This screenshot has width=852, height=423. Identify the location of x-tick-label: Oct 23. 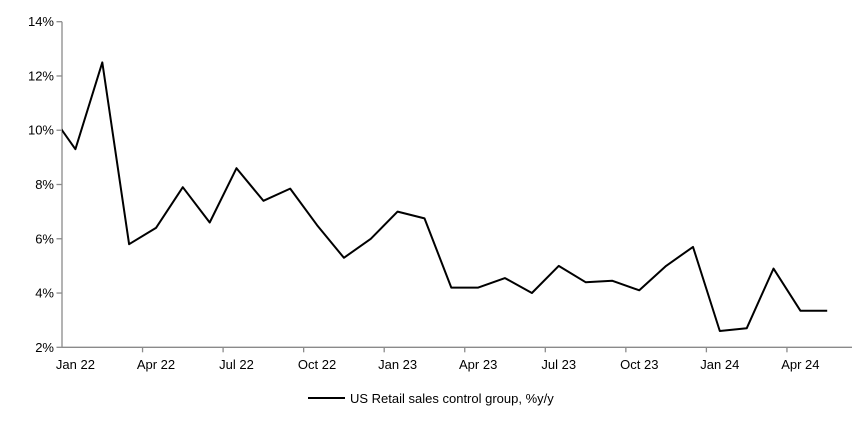
(639, 364).